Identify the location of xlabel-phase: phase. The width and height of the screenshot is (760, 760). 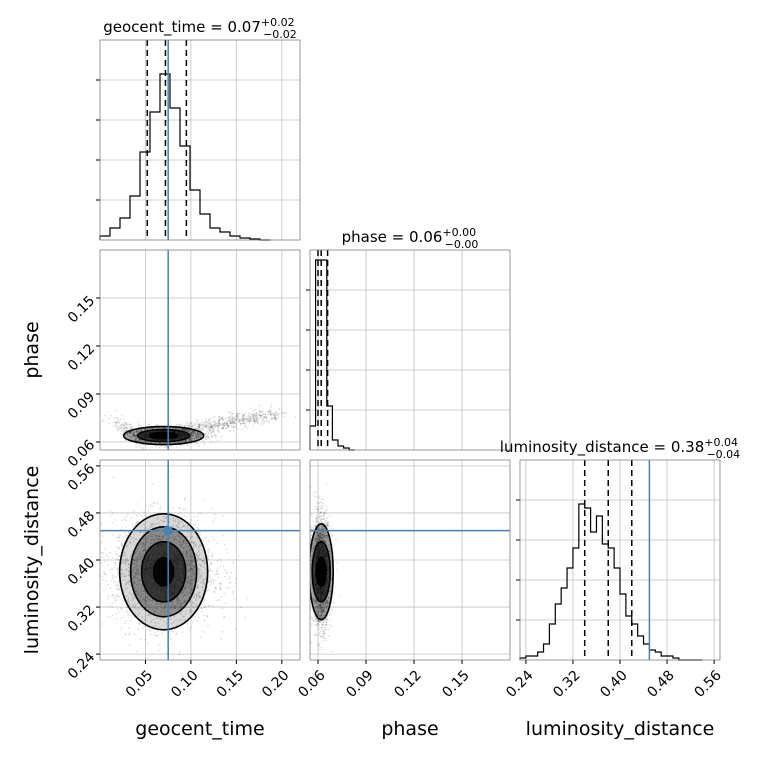
(409, 729).